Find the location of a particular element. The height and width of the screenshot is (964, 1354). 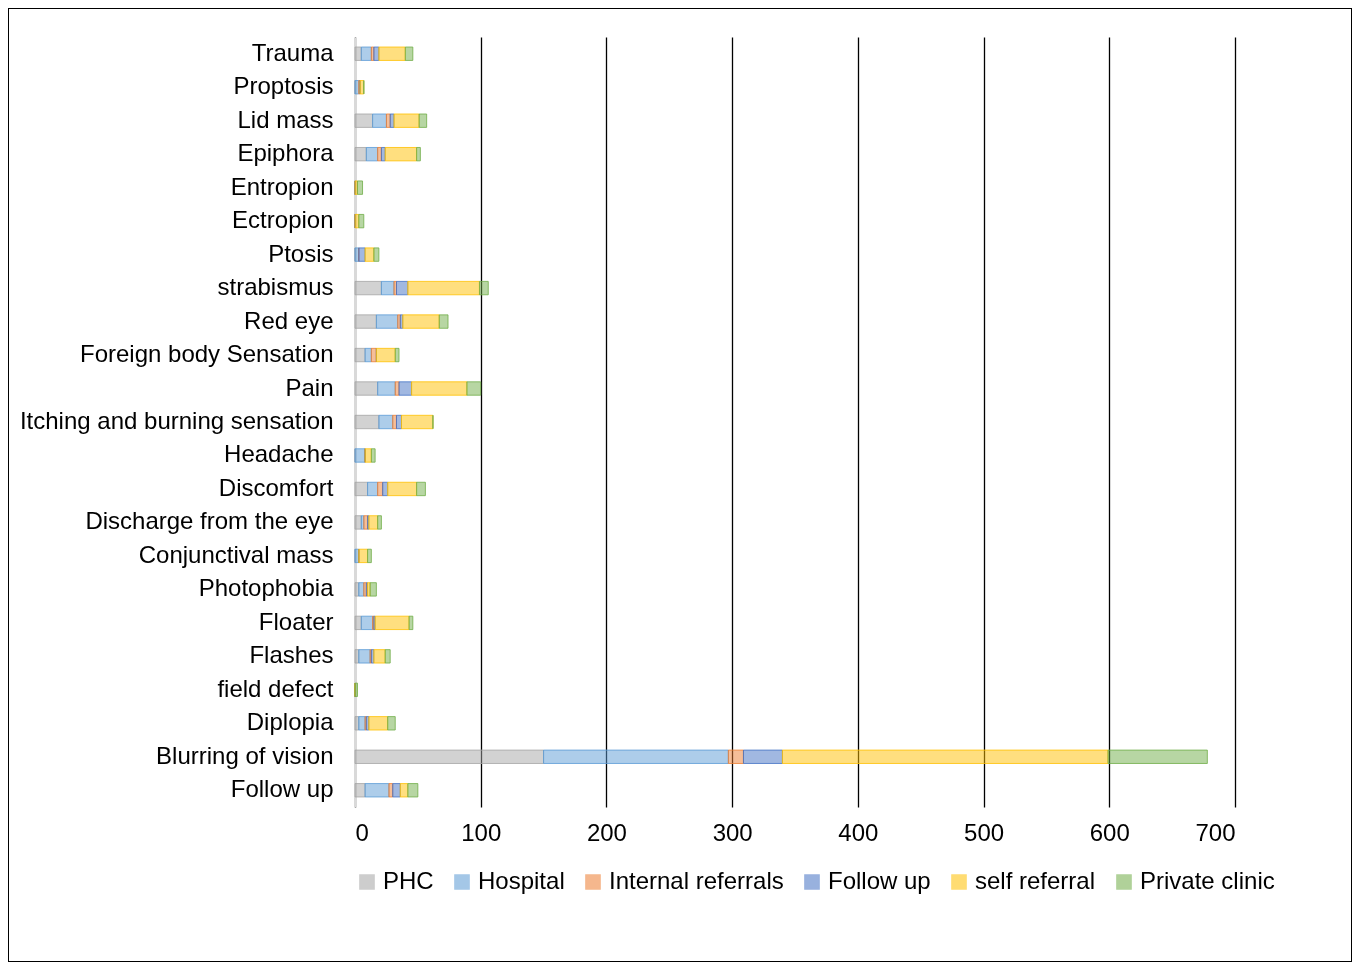

legend-label: Internal referrals is located at coordinates (696, 880).